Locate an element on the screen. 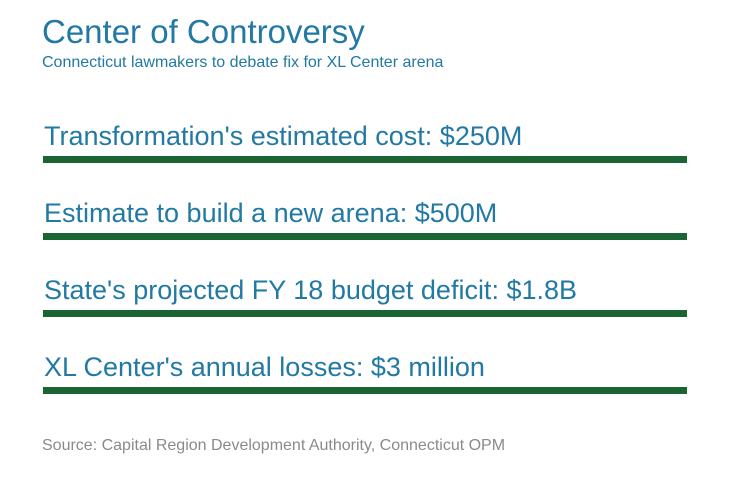 This screenshot has height=482, width=740. fact-line-transformation-cost: Transformation's estimated cost: $250M is located at coordinates (283, 136).